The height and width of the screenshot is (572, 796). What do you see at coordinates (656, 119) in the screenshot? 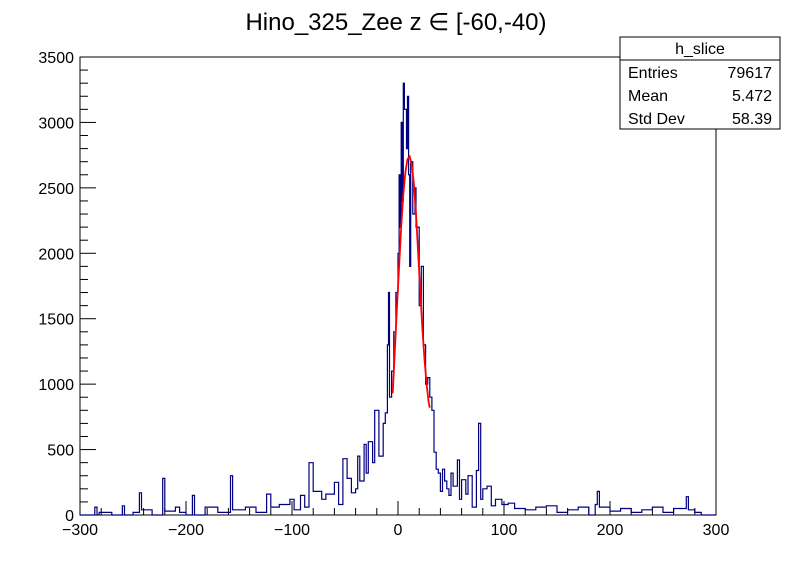
I see `stats-label-std-dev: Std Dev` at bounding box center [656, 119].